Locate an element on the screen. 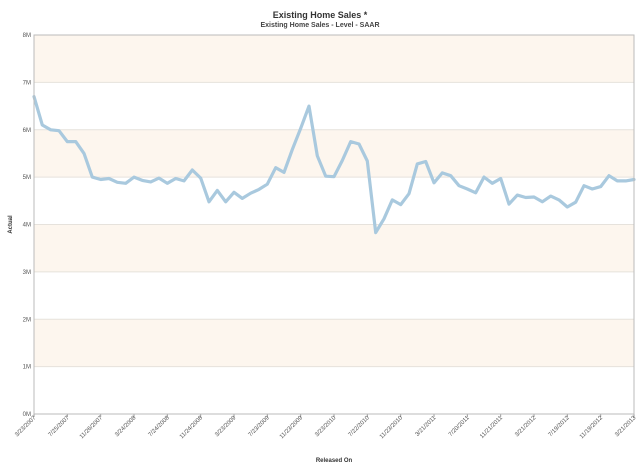  x-tick-label: 3/21/2013 is located at coordinates (626, 427).